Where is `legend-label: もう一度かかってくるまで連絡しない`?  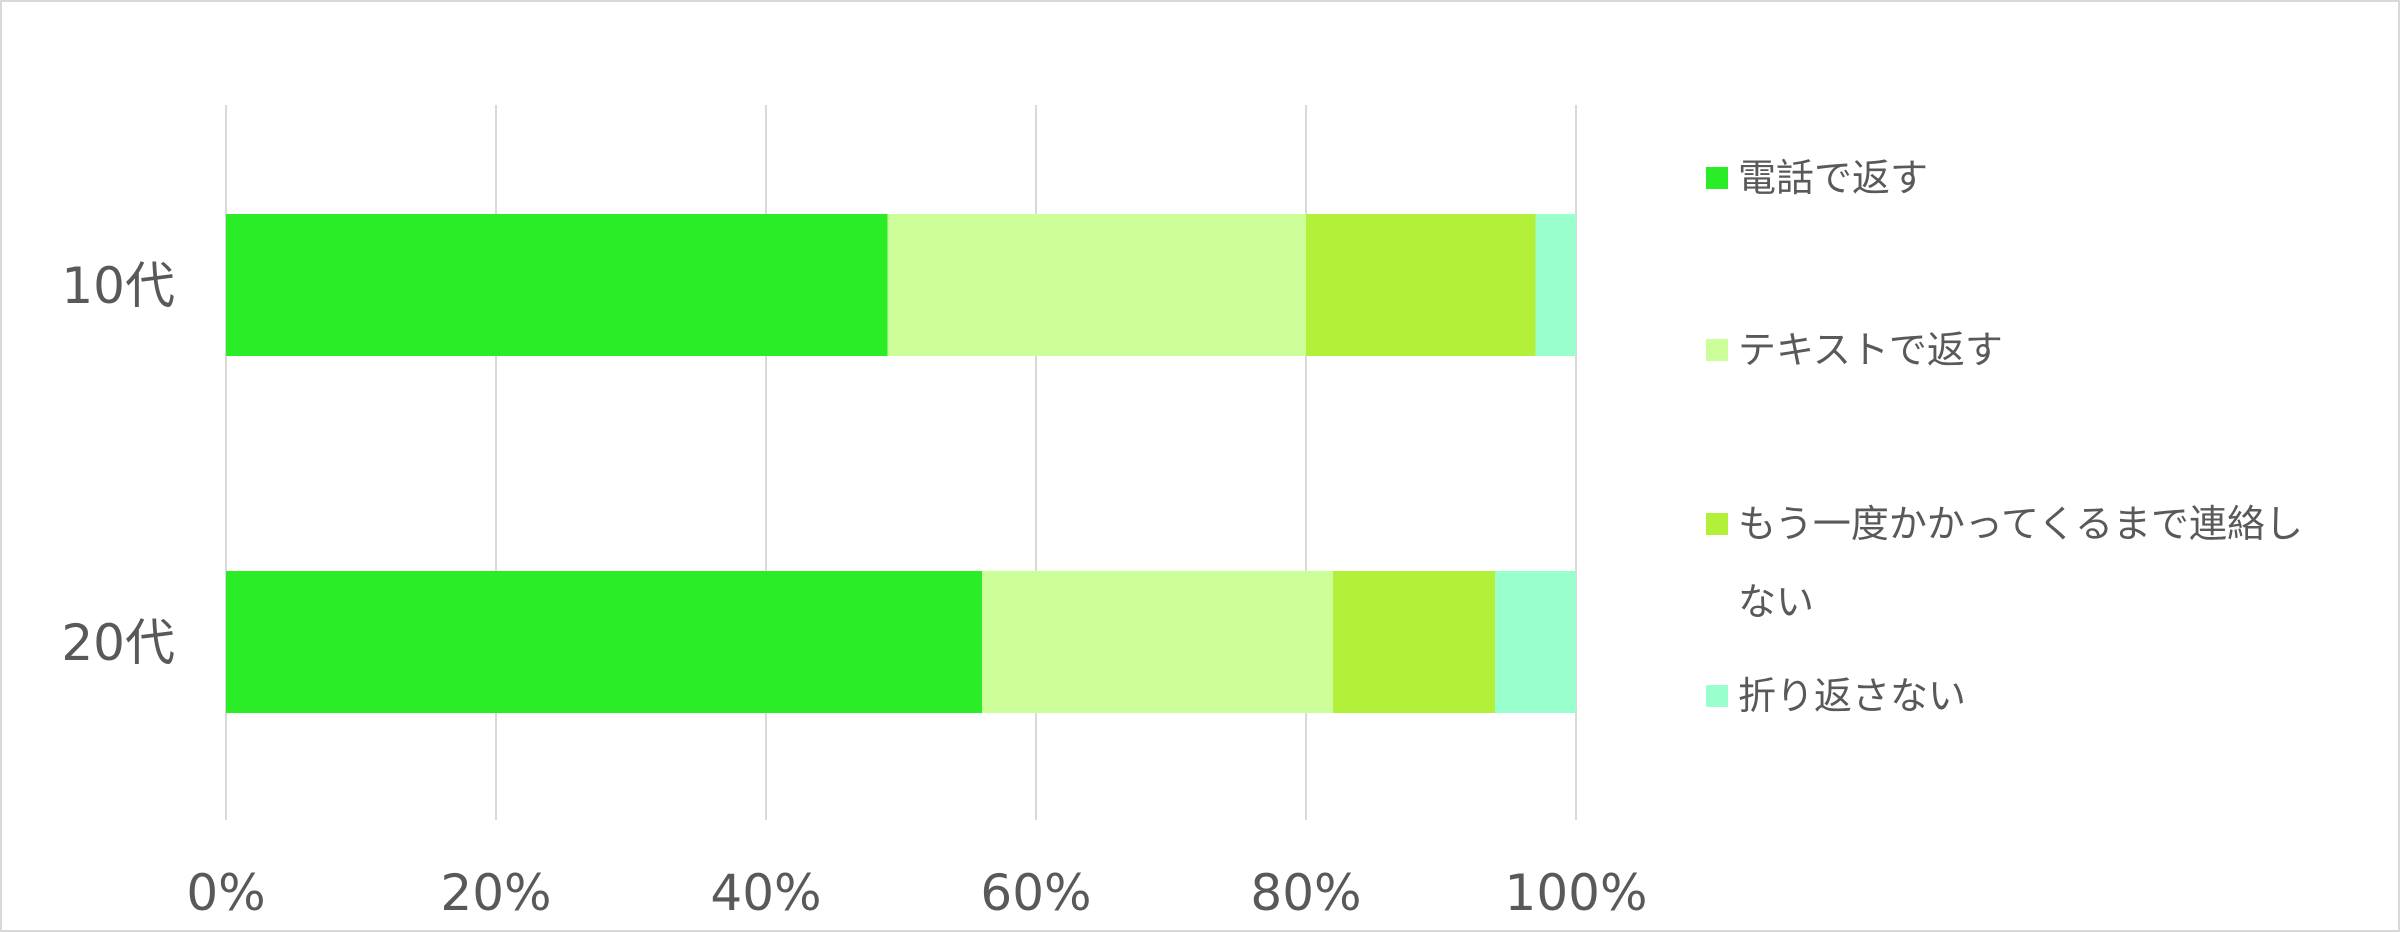 legend-label: もう一度かかってくるまで連絡しない is located at coordinates (2020, 563).